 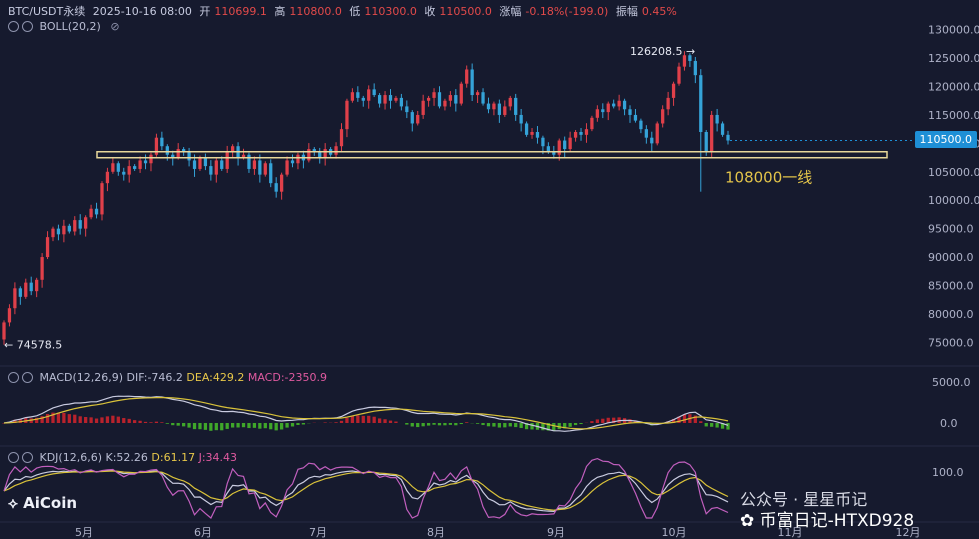 What do you see at coordinates (556, 532) in the screenshot?
I see `time-tick-label: 9月` at bounding box center [556, 532].